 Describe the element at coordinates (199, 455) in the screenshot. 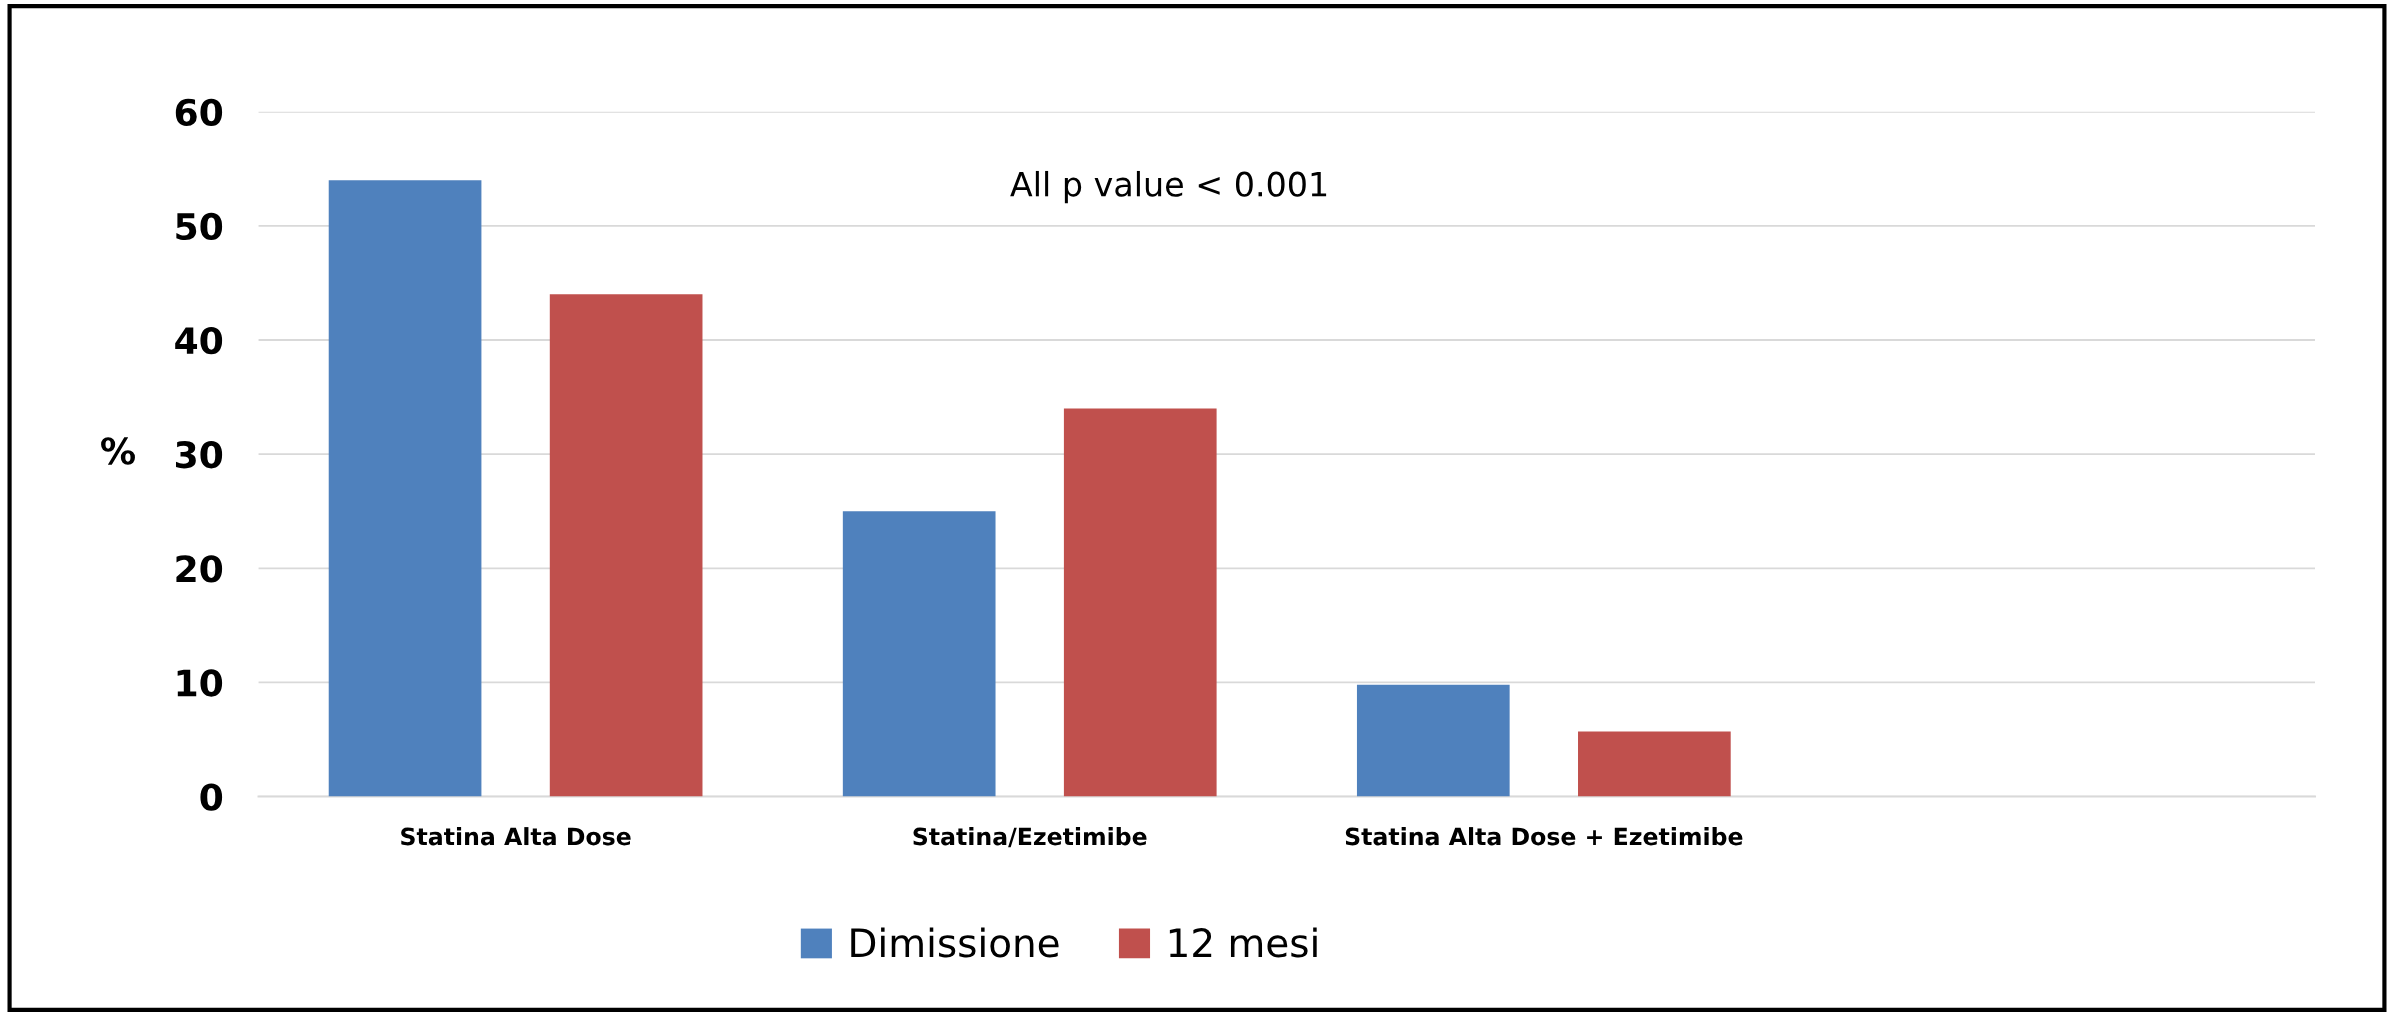

I see `y-tick-label: 30` at that location.